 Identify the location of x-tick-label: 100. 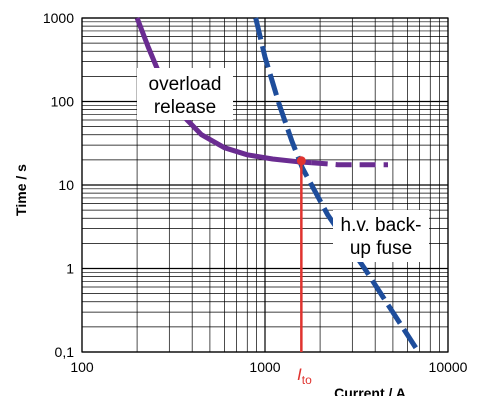
(82, 367).